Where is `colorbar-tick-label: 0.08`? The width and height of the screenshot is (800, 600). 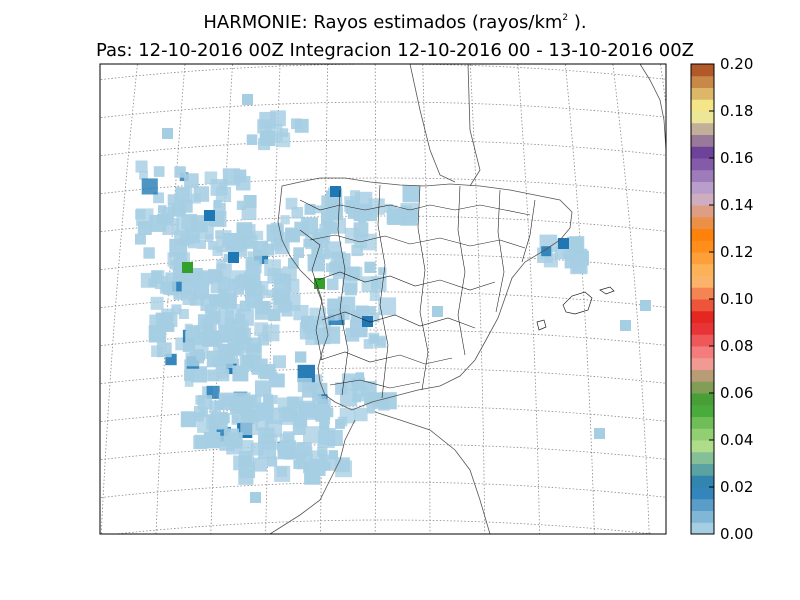 colorbar-tick-label: 0.08 is located at coordinates (736, 346).